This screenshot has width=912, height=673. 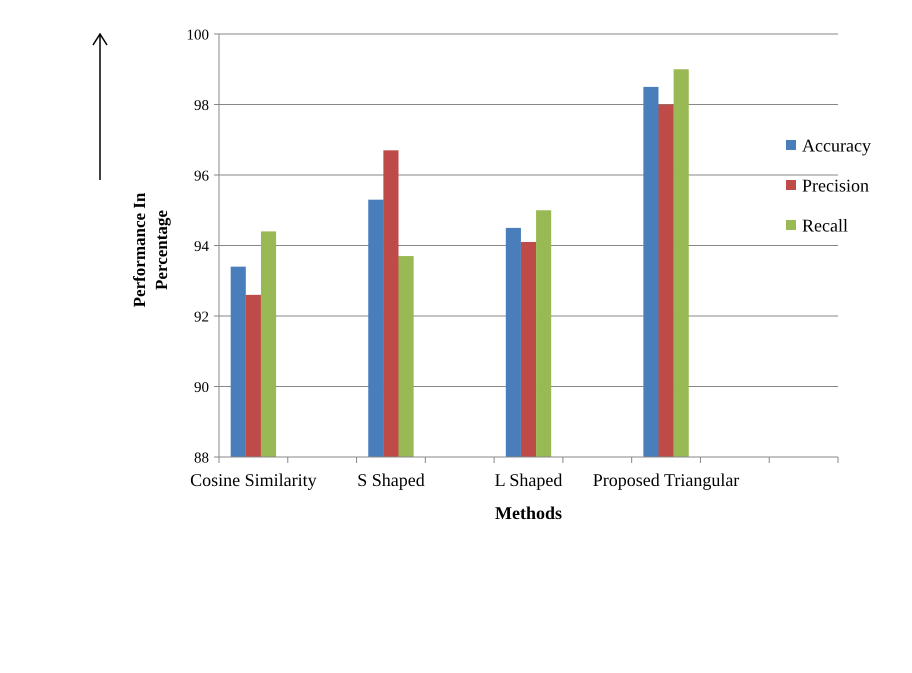 I want to click on y-tick-label: 92, so click(x=201, y=317).